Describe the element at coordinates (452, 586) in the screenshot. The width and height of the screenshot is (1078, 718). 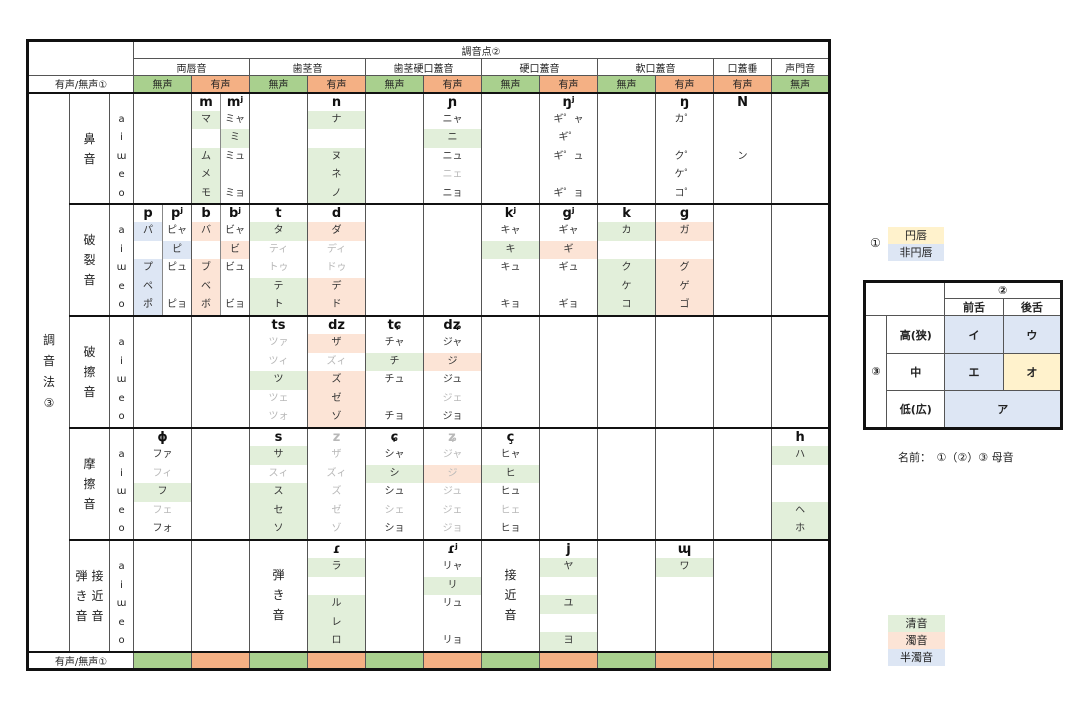
I see `kana: リ` at that location.